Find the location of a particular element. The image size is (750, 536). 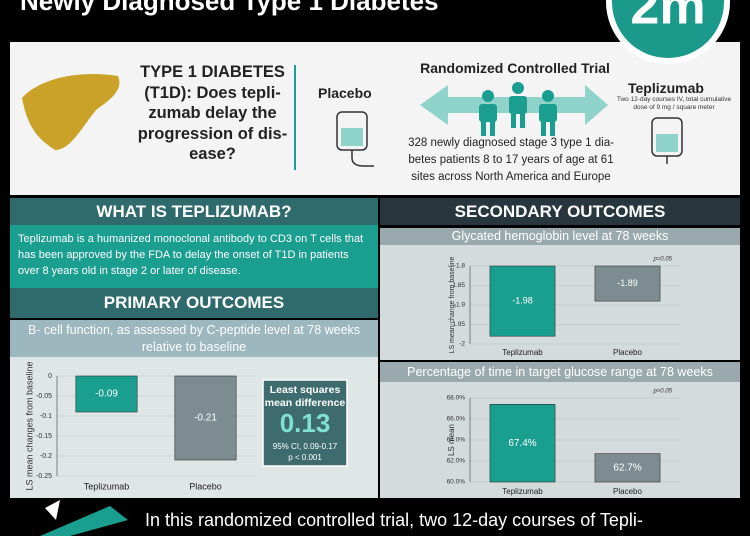

section-header: WHAT IS TEPLIZUMAB? is located at coordinates (194, 211).